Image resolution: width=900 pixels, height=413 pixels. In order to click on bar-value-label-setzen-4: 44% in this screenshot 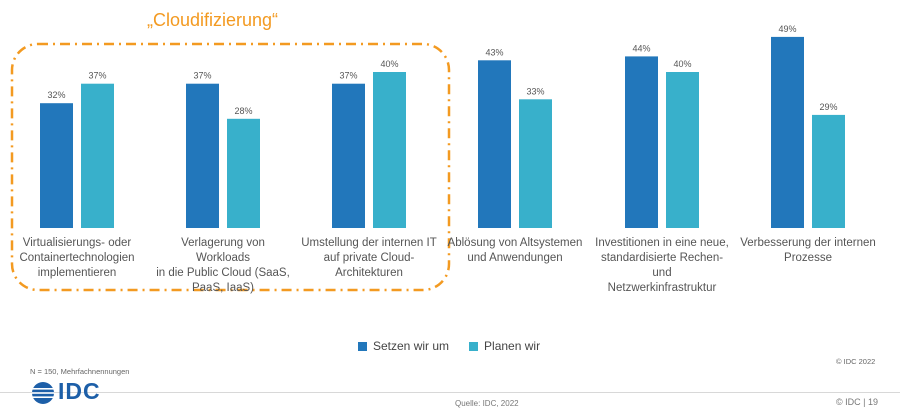, I will do `click(641, 48)`.